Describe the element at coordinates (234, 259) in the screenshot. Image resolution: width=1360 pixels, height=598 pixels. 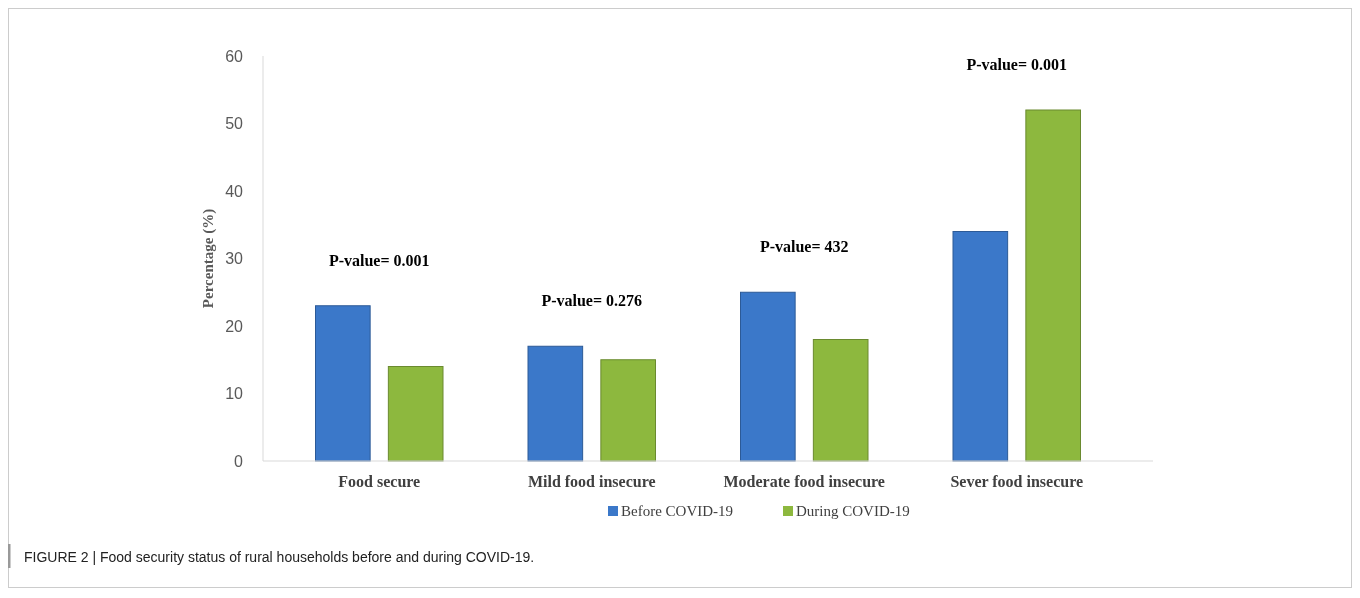
I see `y-tick-label: 30` at that location.